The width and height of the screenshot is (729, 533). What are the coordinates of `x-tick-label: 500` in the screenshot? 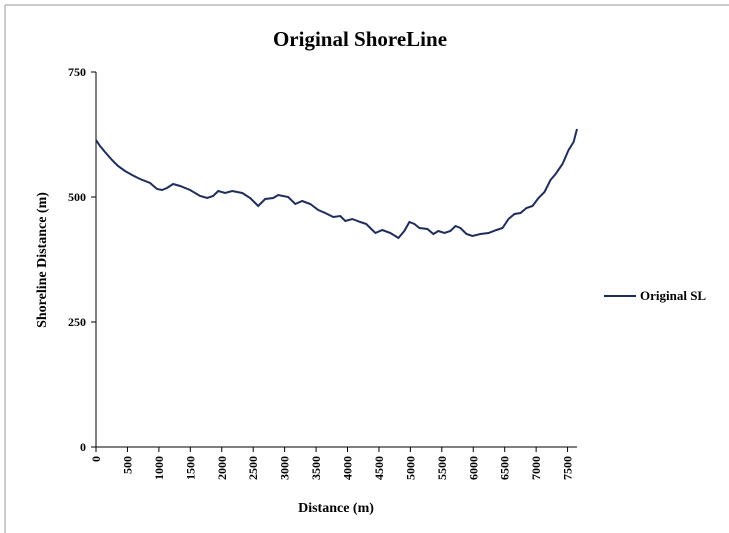 It's located at (127, 465).